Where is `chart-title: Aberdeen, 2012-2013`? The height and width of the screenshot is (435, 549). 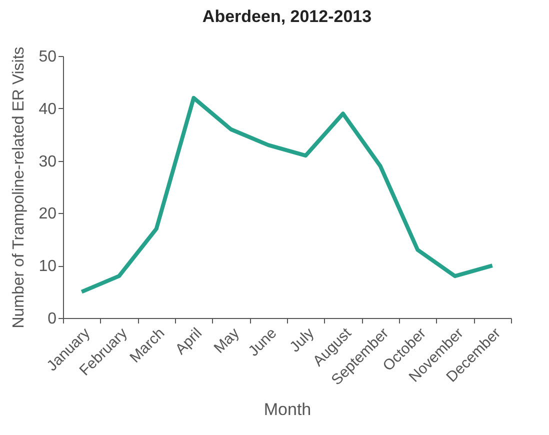
chart-title: Aberdeen, 2012-2013 is located at coordinates (287, 16).